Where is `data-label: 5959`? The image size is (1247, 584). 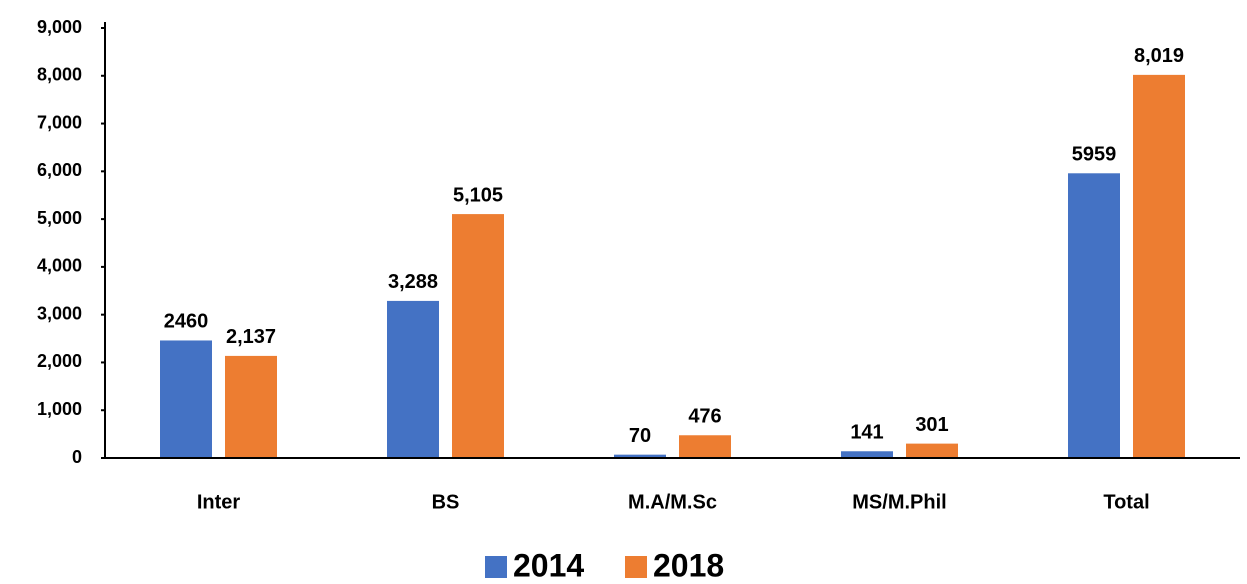 data-label: 5959 is located at coordinates (1094, 155).